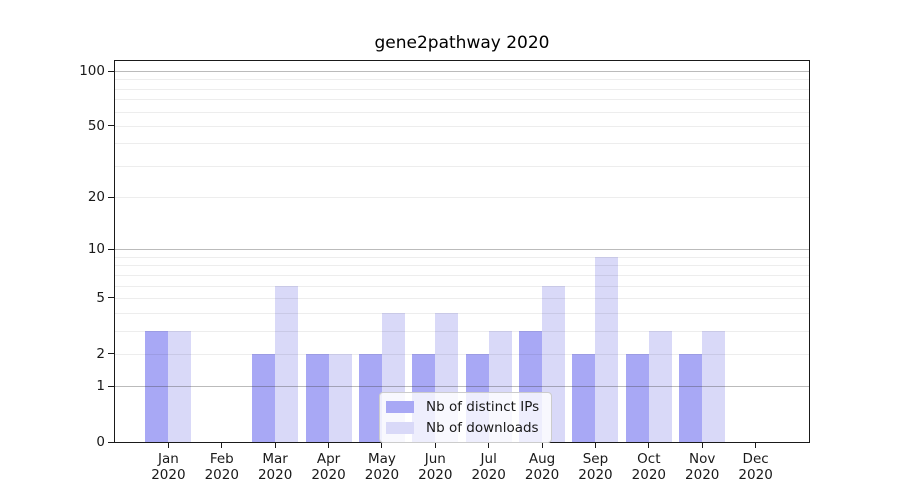 The image size is (900, 500). I want to click on y-tick-label: 5, so click(100, 297).